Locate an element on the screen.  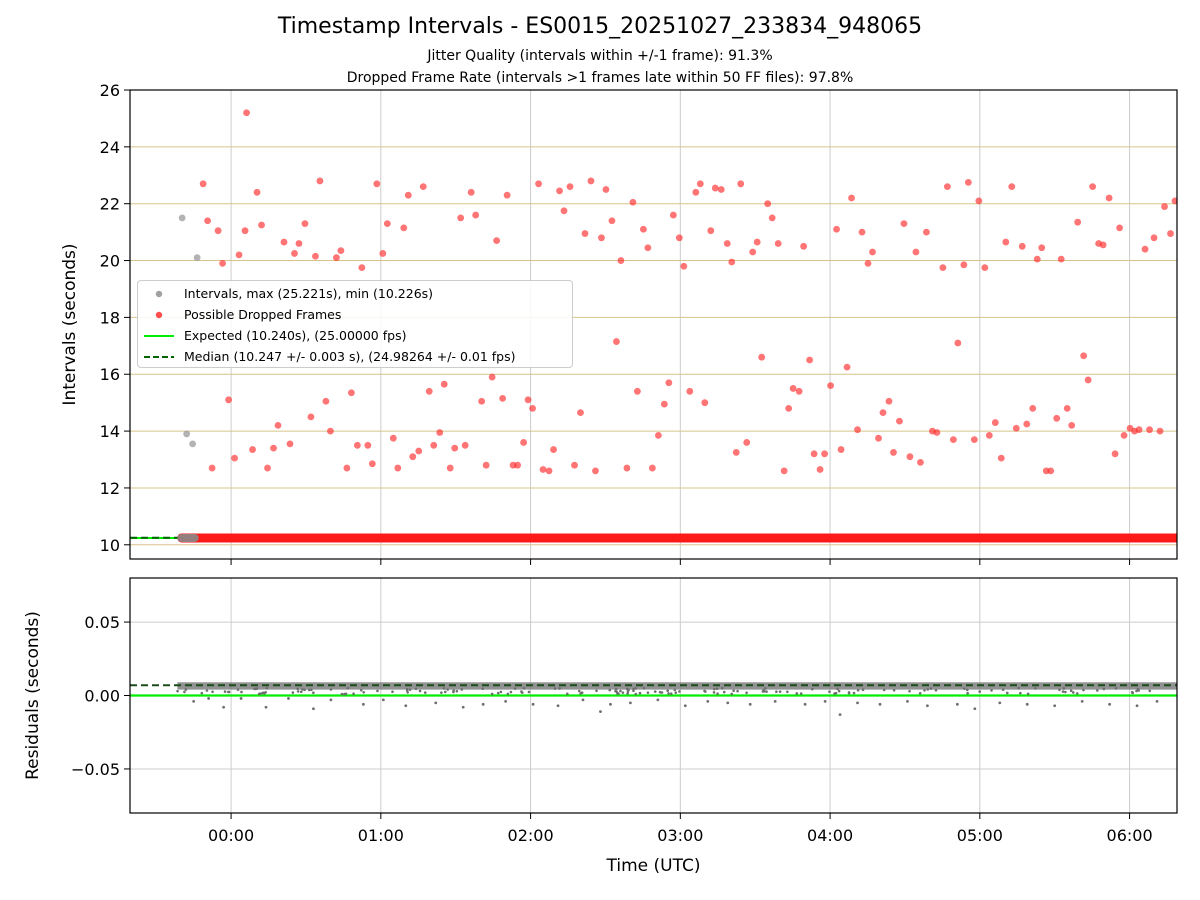
legend-label-intervals: Intervals, max (25.221s), min (10.226s) is located at coordinates (309, 293).